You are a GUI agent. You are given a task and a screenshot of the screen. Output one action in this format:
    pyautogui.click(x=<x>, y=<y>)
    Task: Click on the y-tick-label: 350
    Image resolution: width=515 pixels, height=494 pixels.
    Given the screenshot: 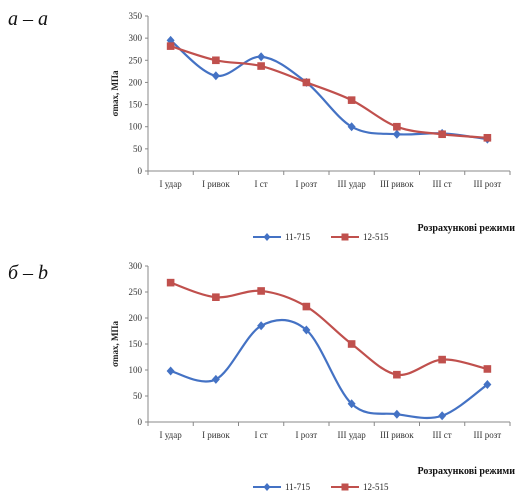 What is the action you would take?
    pyautogui.click(x=136, y=16)
    